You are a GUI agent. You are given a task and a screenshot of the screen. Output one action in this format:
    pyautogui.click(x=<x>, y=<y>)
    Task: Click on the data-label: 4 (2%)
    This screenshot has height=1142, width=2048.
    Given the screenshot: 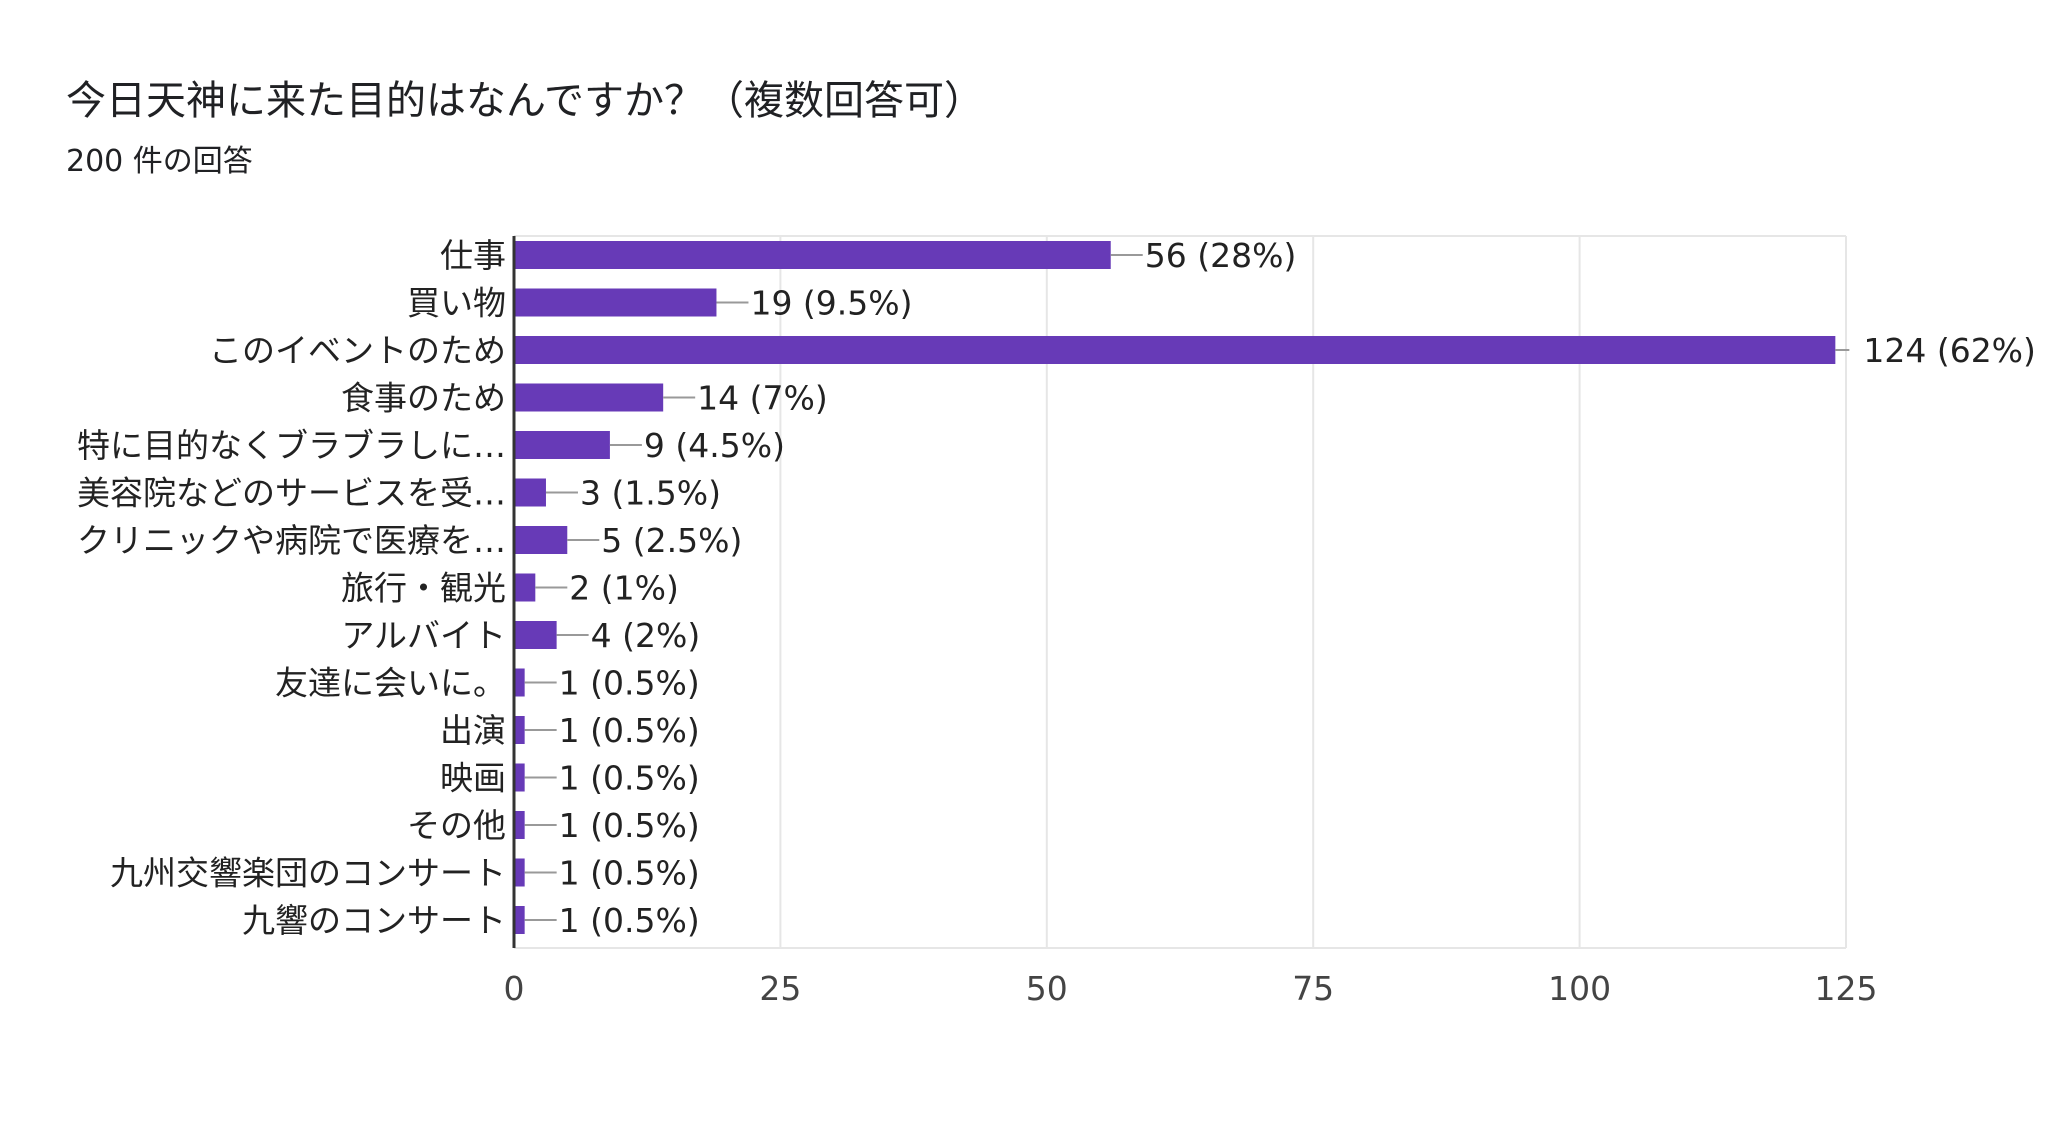 What is the action you would take?
    pyautogui.click(x=646, y=635)
    